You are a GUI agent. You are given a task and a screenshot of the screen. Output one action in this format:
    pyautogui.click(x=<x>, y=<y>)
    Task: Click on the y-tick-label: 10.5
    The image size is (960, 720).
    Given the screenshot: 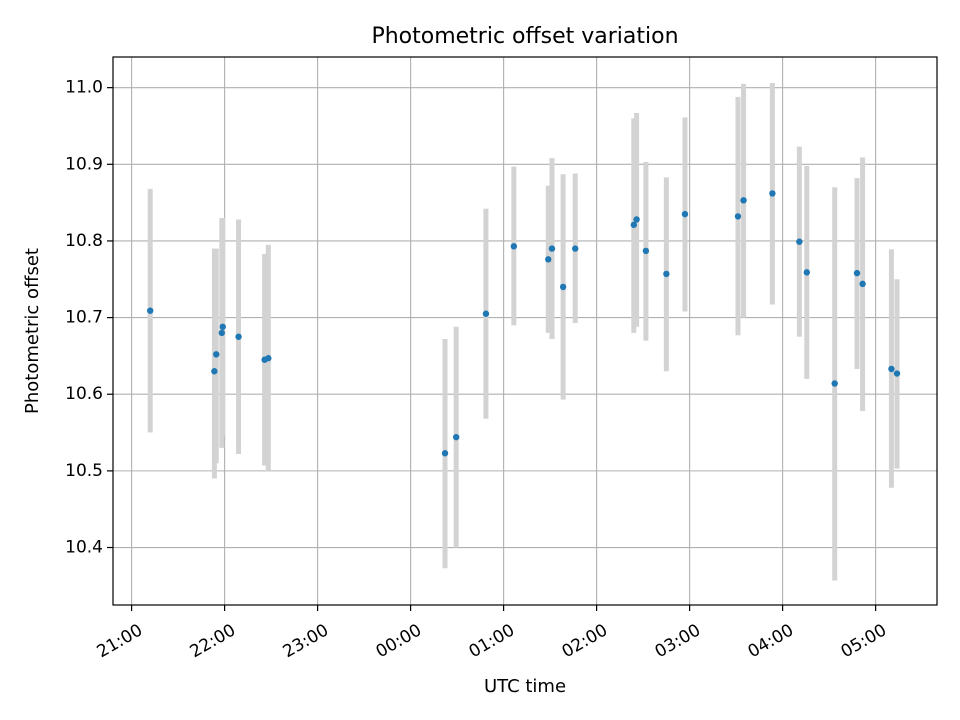 What is the action you would take?
    pyautogui.click(x=84, y=471)
    